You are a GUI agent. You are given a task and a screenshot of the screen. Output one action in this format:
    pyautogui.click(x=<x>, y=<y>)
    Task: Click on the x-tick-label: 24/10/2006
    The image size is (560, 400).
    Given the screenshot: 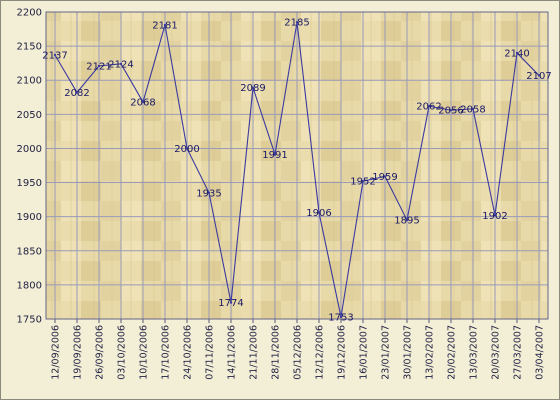 What is the action you would take?
    pyautogui.click(x=188, y=352)
    